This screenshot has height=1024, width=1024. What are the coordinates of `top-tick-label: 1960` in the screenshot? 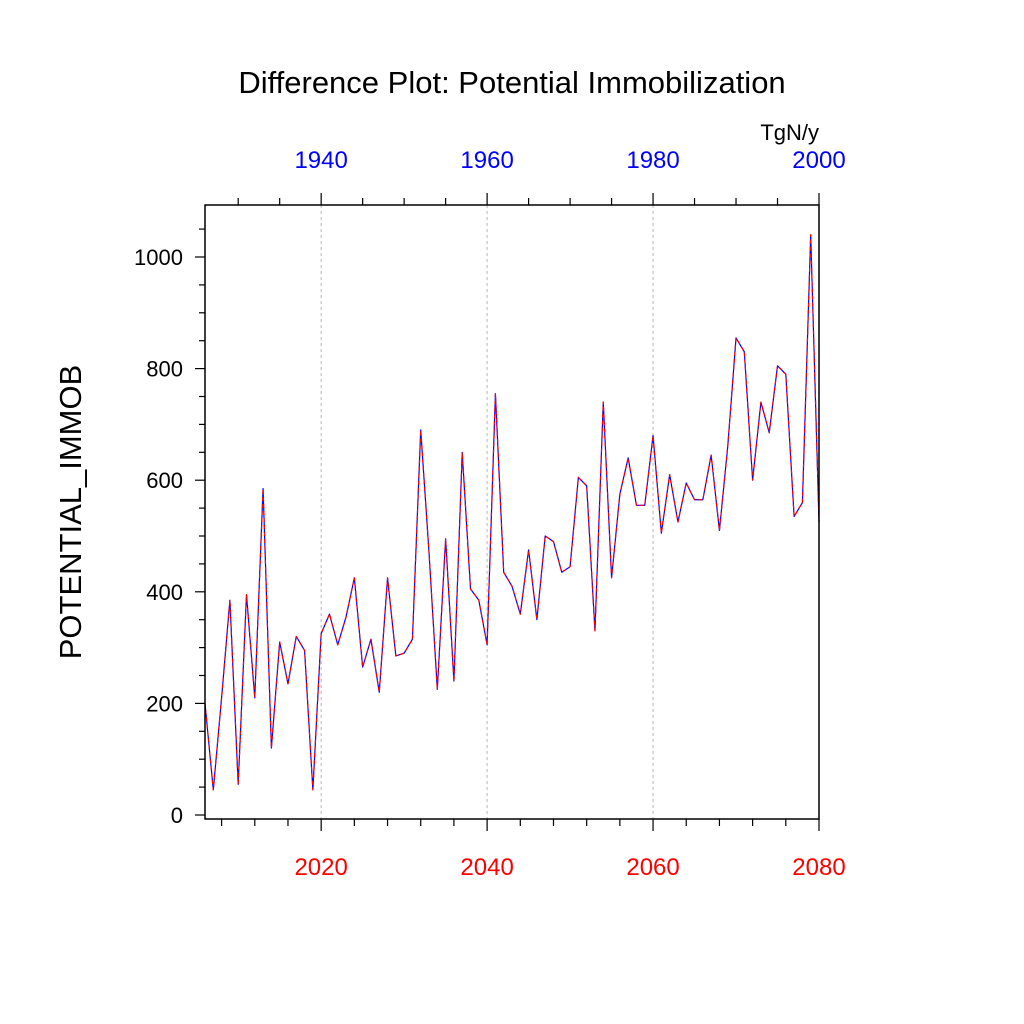 It's located at (486, 160).